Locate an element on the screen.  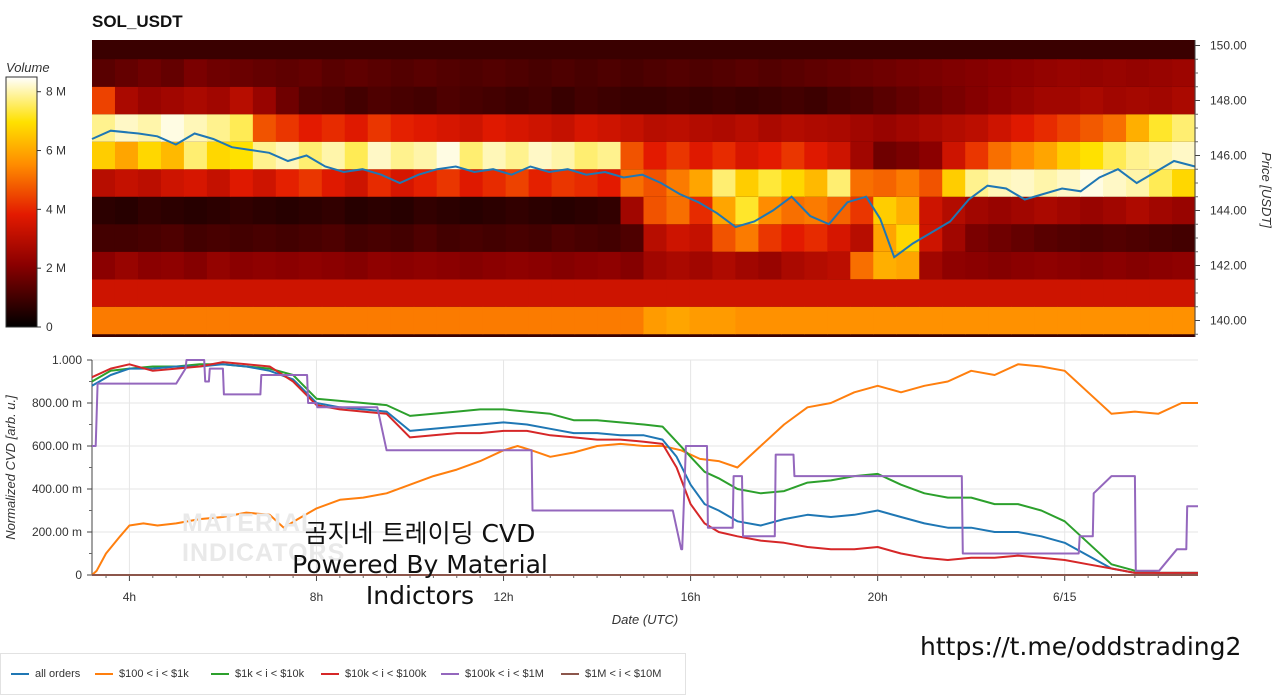
price-tick-label: 144.00 is located at coordinates (1228, 211).